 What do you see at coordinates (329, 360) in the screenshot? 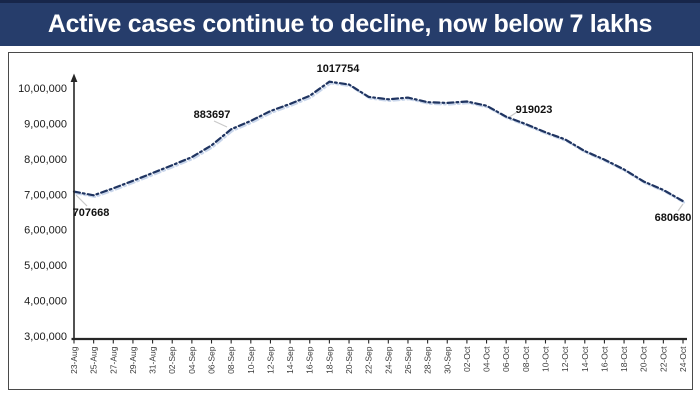
I see `x-tick-label: 18-Sep` at bounding box center [329, 360].